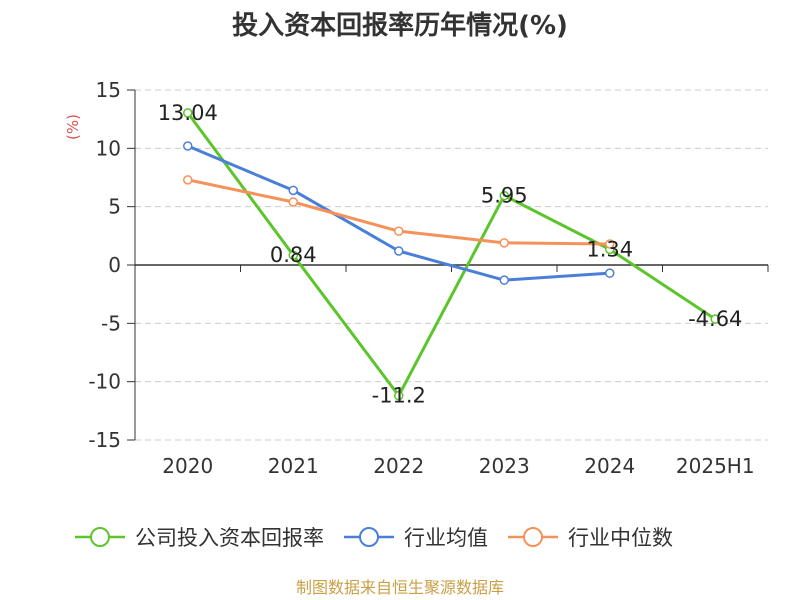 The width and height of the screenshot is (800, 600). Describe the element at coordinates (458, 466) in the screenshot. I see `x-tick-labels: 2020 2021 2022 2023 2024 2025H1` at that location.